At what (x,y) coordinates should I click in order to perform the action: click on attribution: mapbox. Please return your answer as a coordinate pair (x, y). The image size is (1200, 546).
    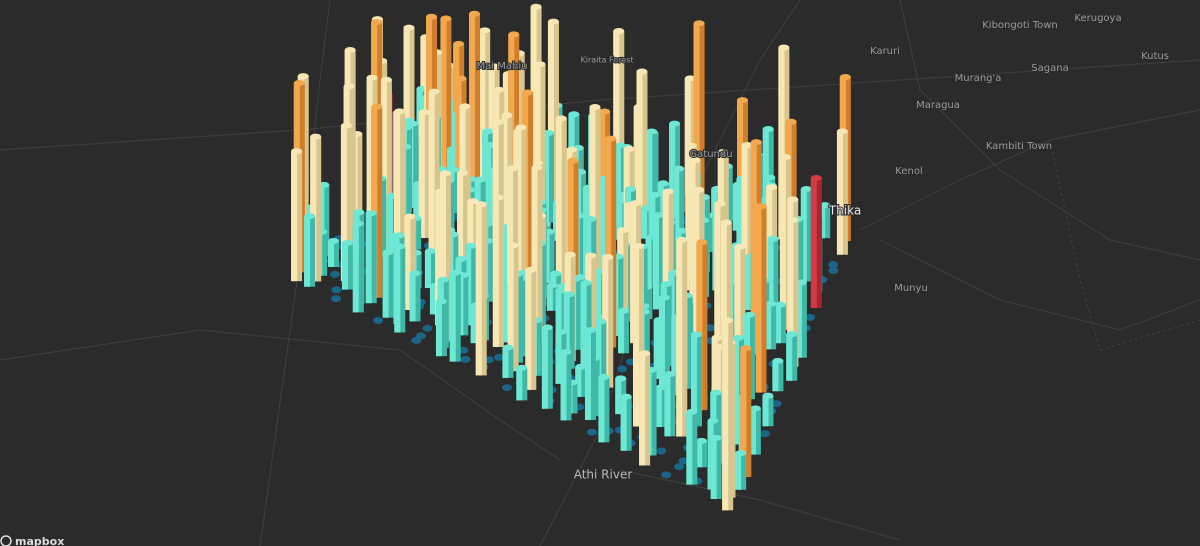
    Looking at the image, I should click on (39, 540).